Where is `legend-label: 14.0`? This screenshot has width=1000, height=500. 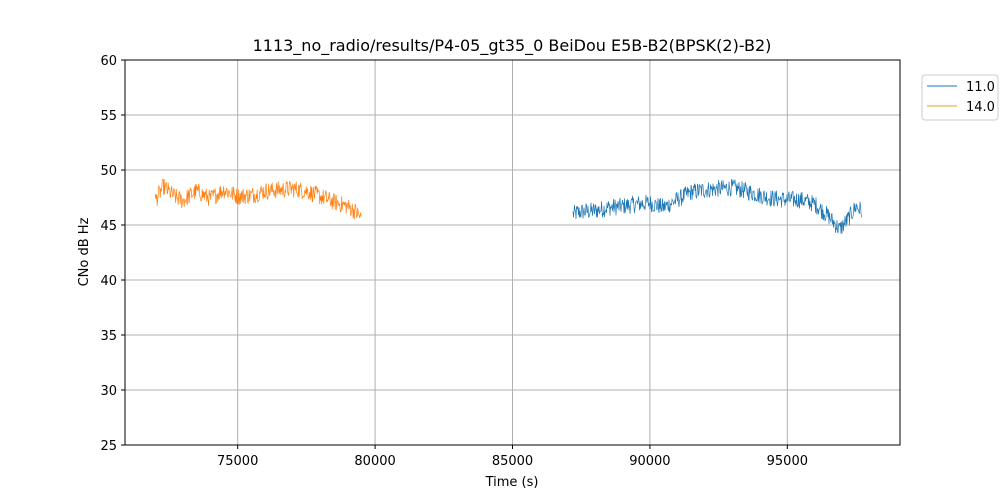 legend-label: 14.0 is located at coordinates (980, 107).